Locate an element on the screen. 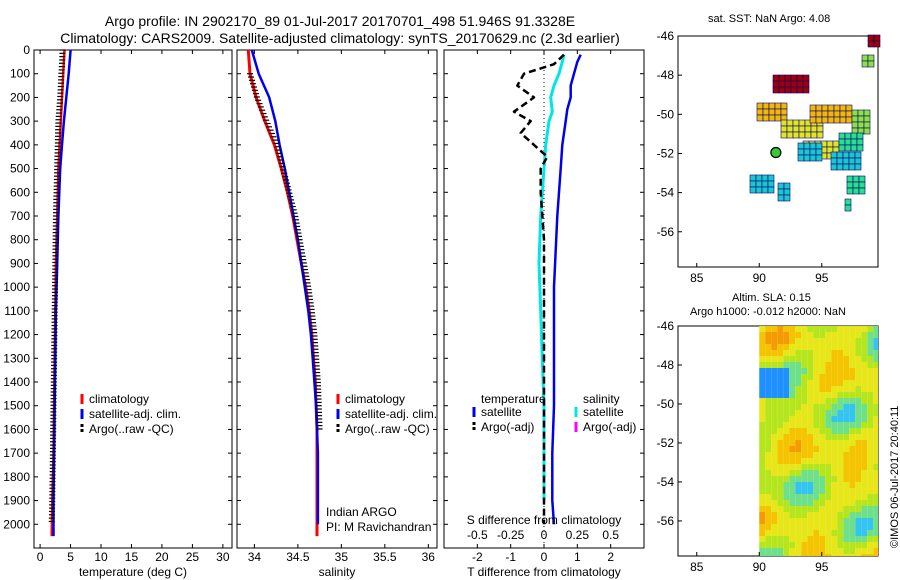  y-tick-label: 1100 is located at coordinates (17, 311).